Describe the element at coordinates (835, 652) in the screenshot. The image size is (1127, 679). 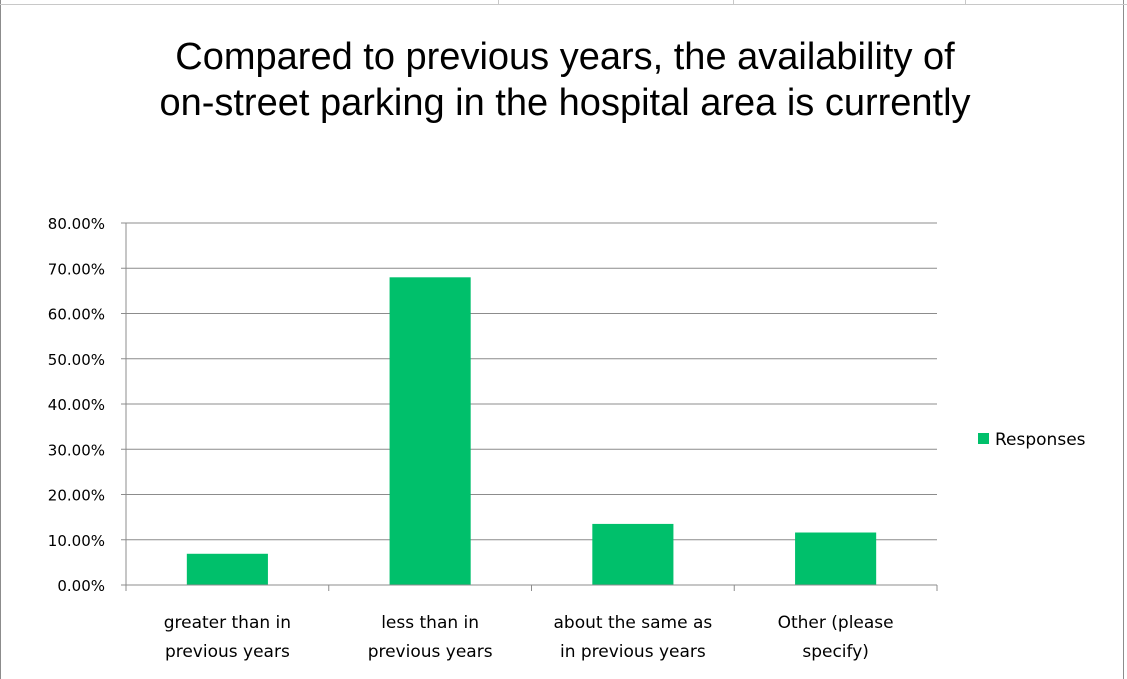
I see `x-category-label-line: specify)` at that location.